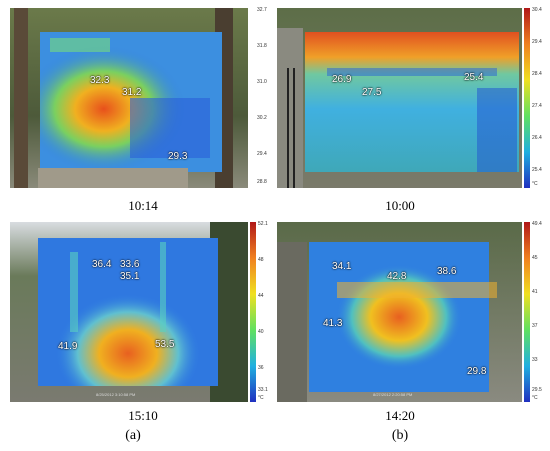 The width and height of the screenshot is (550, 451). I want to click on scale-tick: 48, so click(261, 260).